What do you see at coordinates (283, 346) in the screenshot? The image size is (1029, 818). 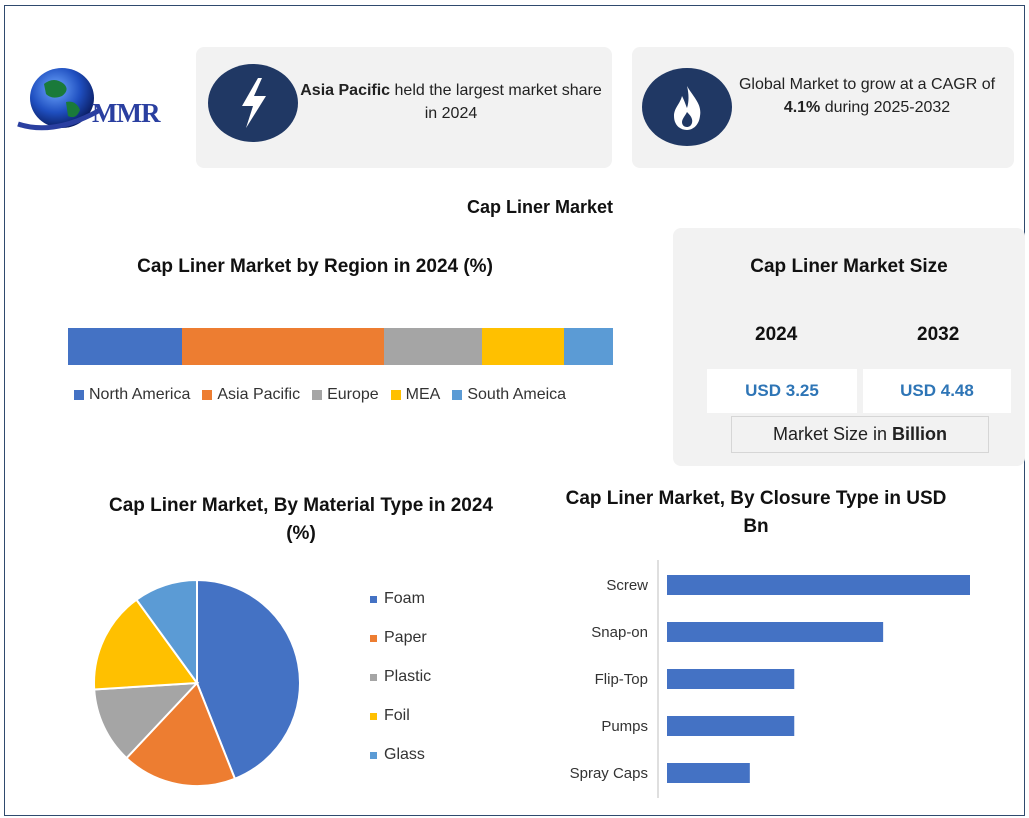 I see `region-segment-asia-pacific` at bounding box center [283, 346].